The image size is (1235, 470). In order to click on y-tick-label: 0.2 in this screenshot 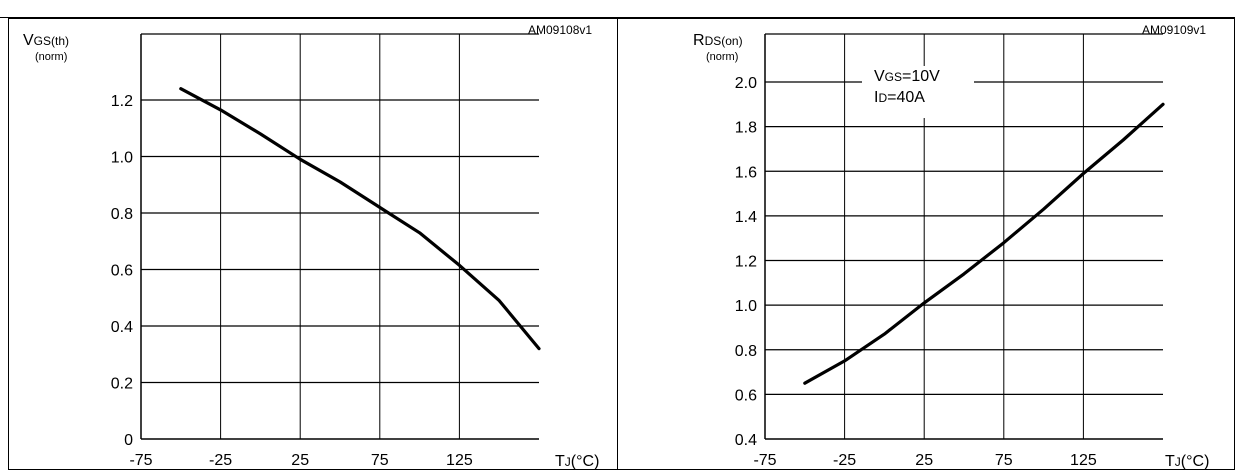, I will do `click(122, 384)`.